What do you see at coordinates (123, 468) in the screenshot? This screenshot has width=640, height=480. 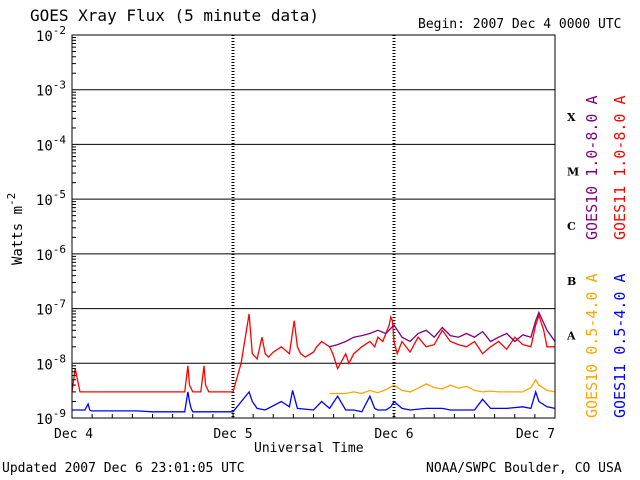 I see `updated-timestamp: Updated 2007 Dec 6 23:01:05 UTC` at bounding box center [123, 468].